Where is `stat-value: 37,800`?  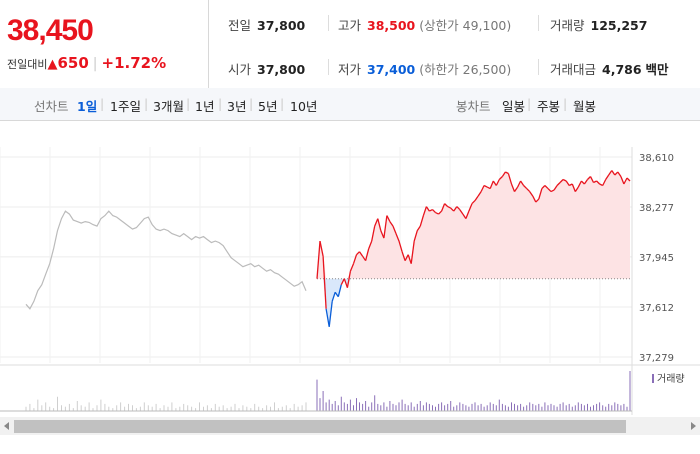 stat-value: 37,800 is located at coordinates (281, 25).